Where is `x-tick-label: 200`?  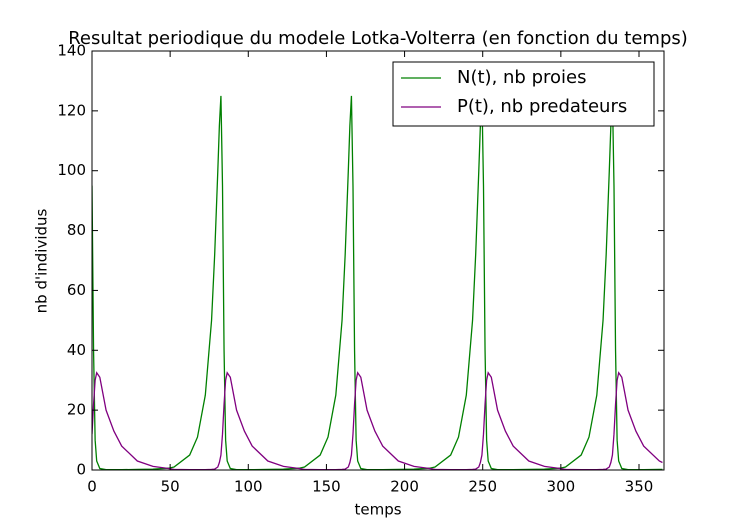 x-tick-label: 200 is located at coordinates (404, 487).